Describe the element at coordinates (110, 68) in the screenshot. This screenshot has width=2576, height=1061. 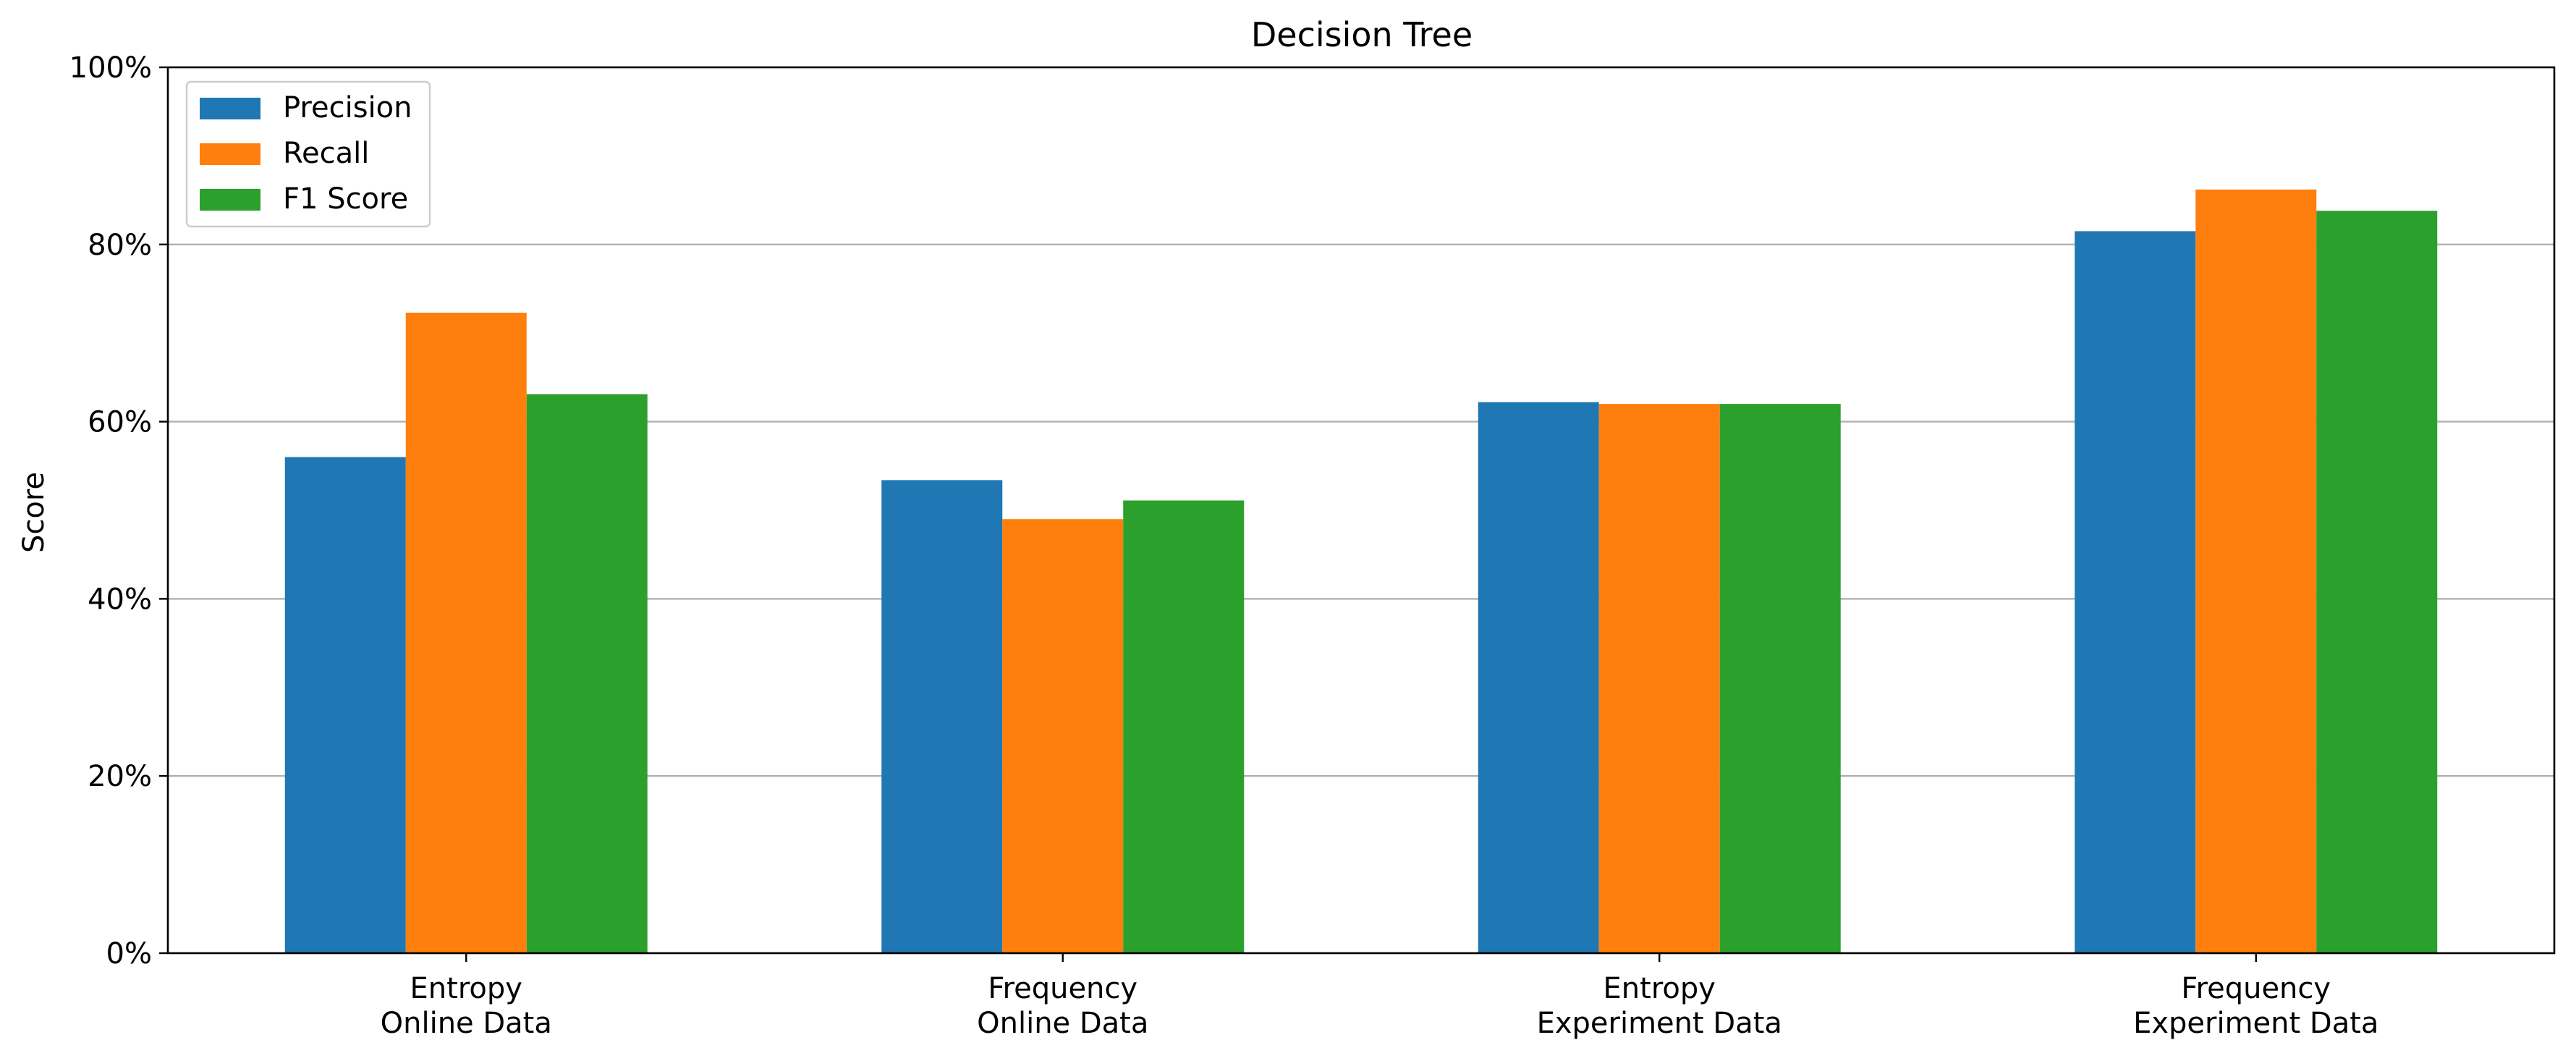
I see `y-tick-label: 100%` at that location.